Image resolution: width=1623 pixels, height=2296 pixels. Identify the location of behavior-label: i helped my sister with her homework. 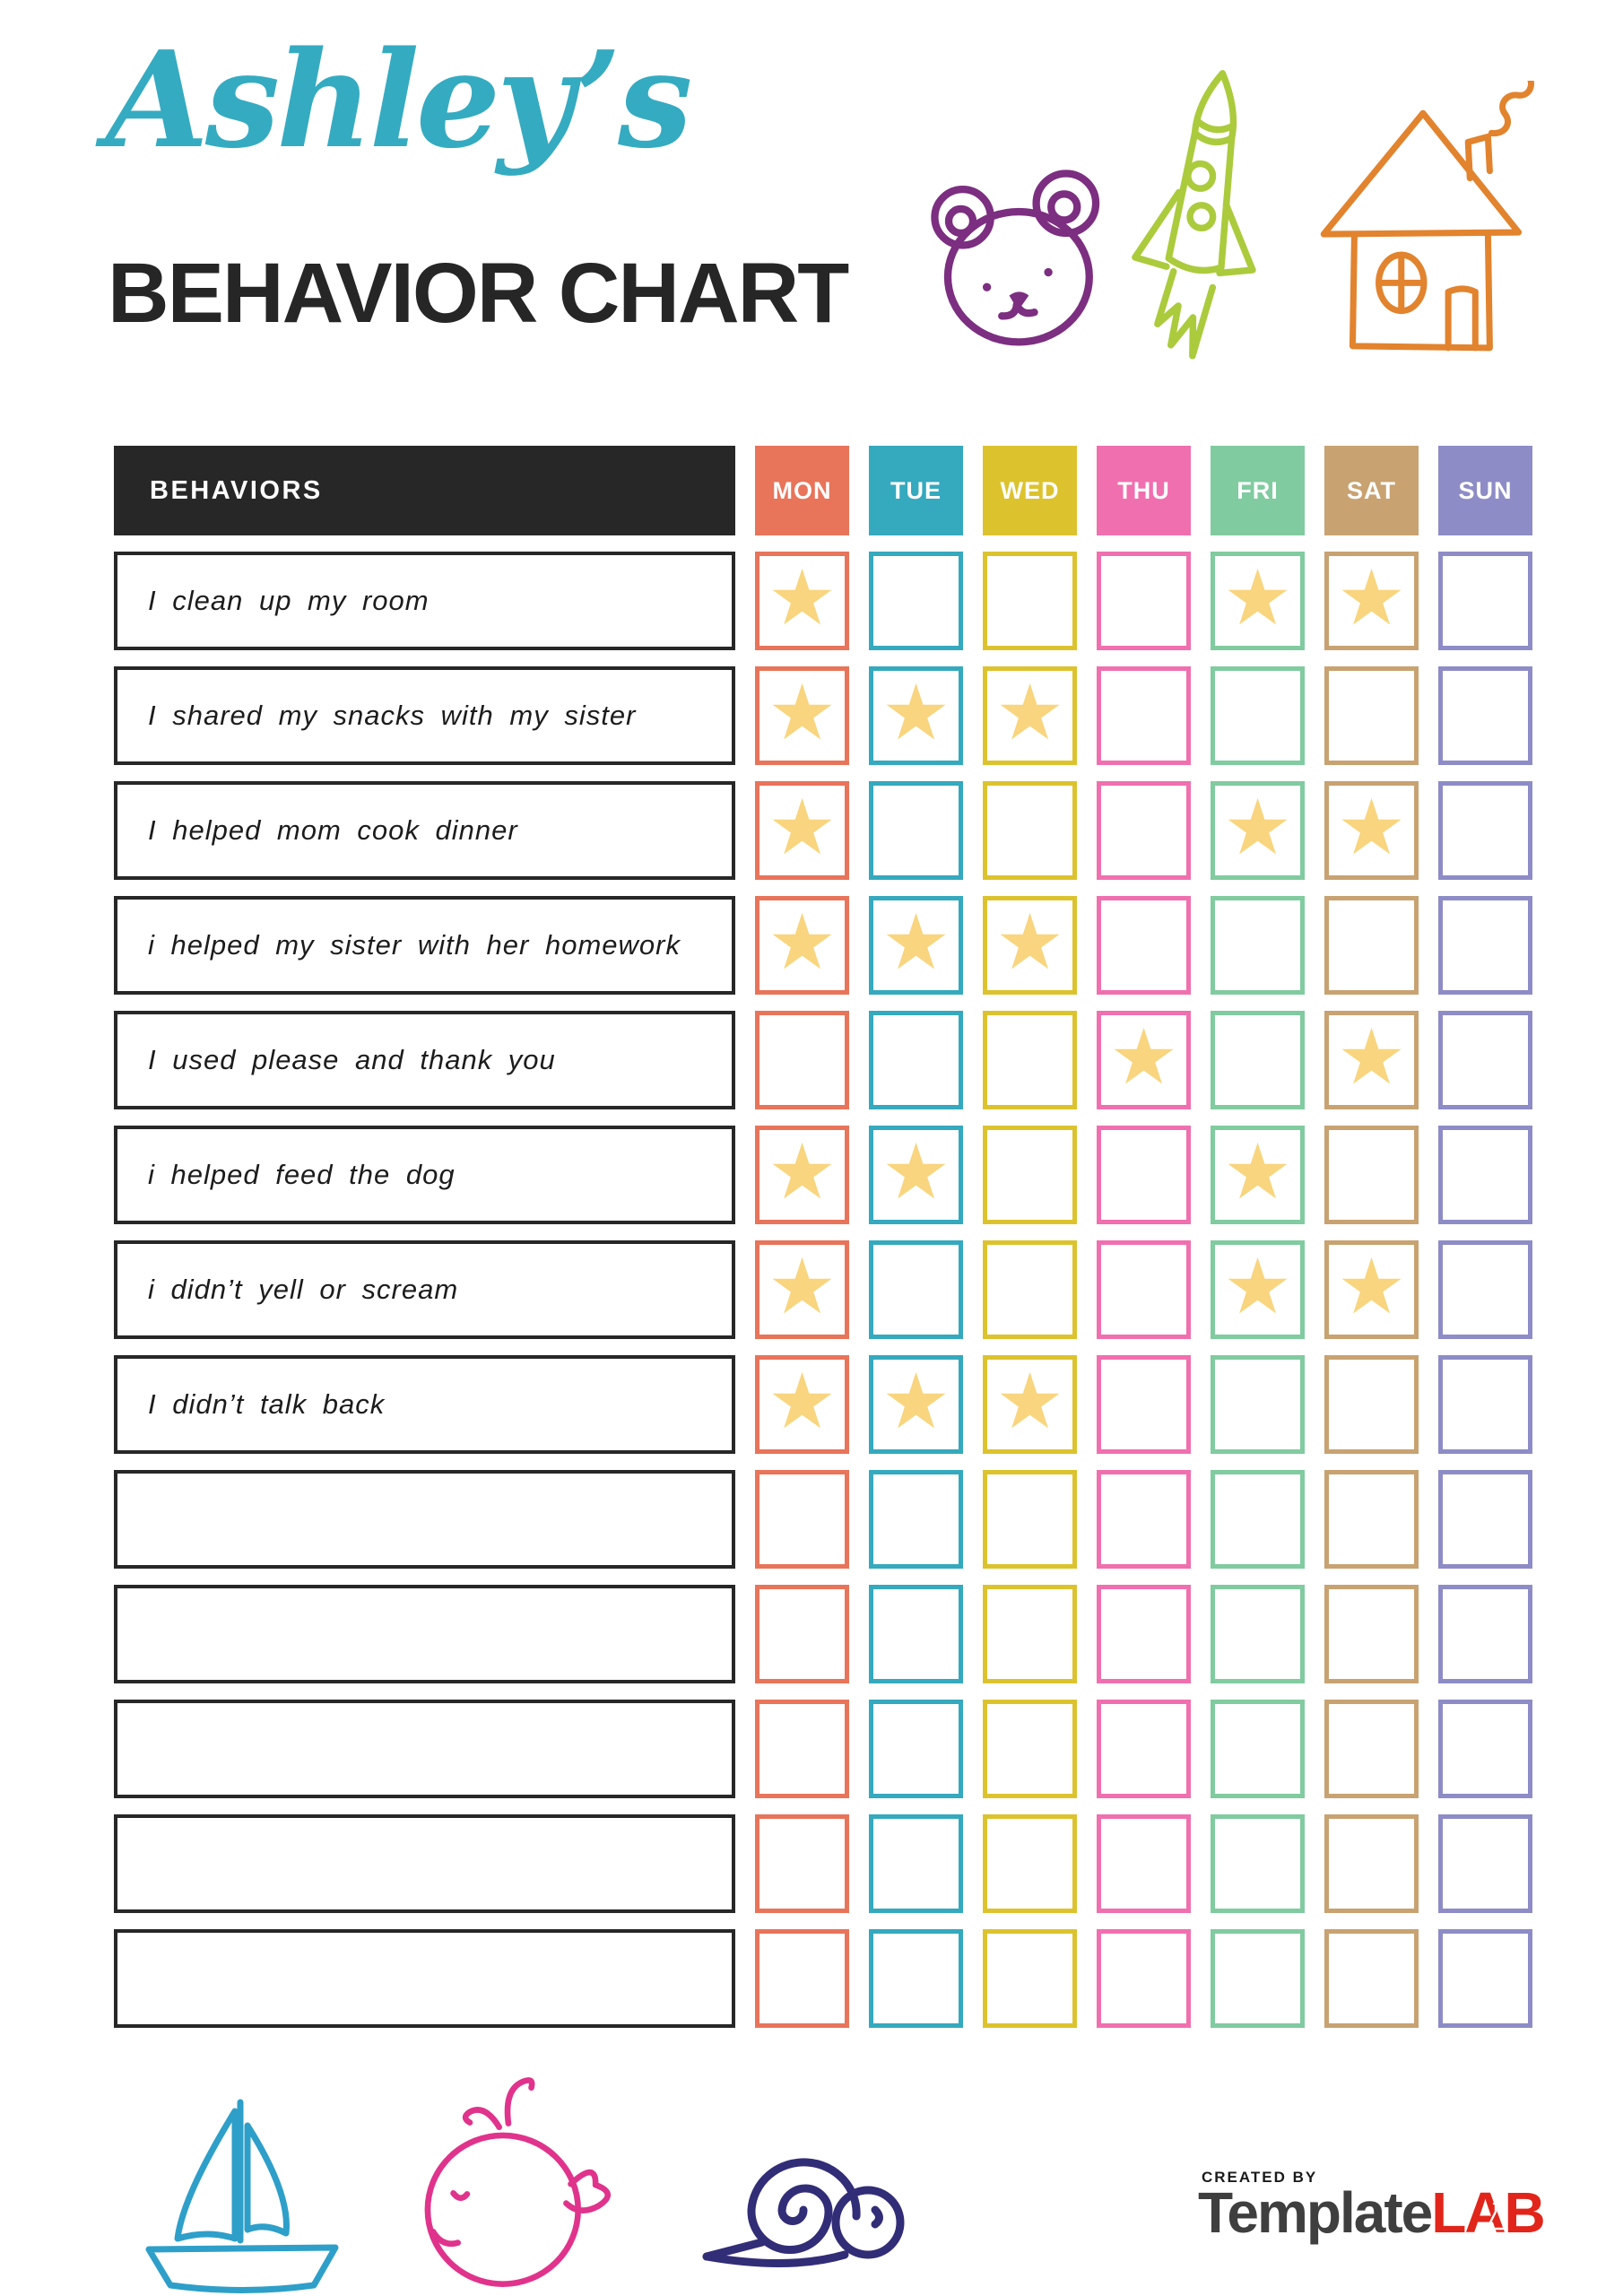
(424, 945).